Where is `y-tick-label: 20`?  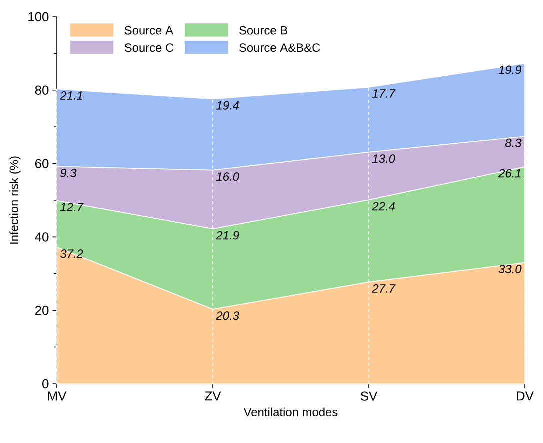
y-tick-label: 20 is located at coordinates (42, 311).